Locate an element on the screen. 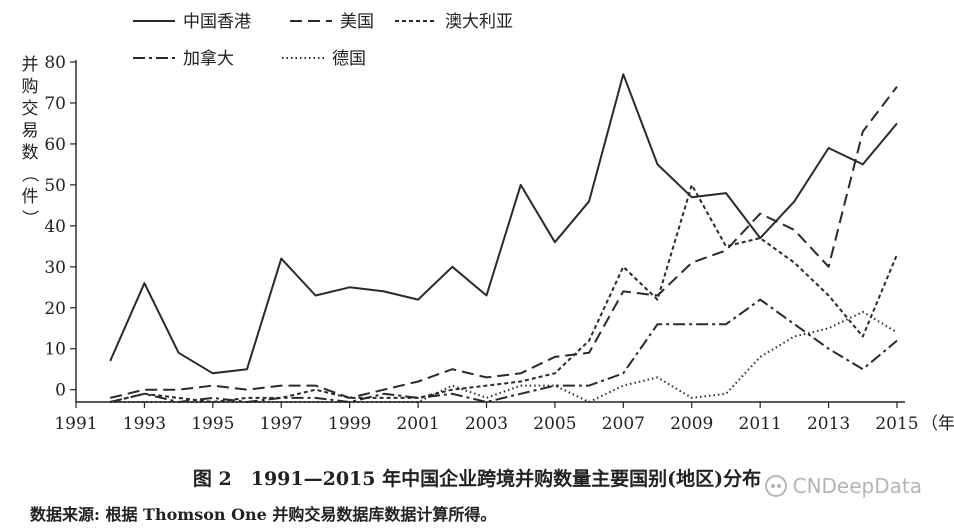 The image size is (954, 528). y-tick-label: 50 is located at coordinates (55, 186).